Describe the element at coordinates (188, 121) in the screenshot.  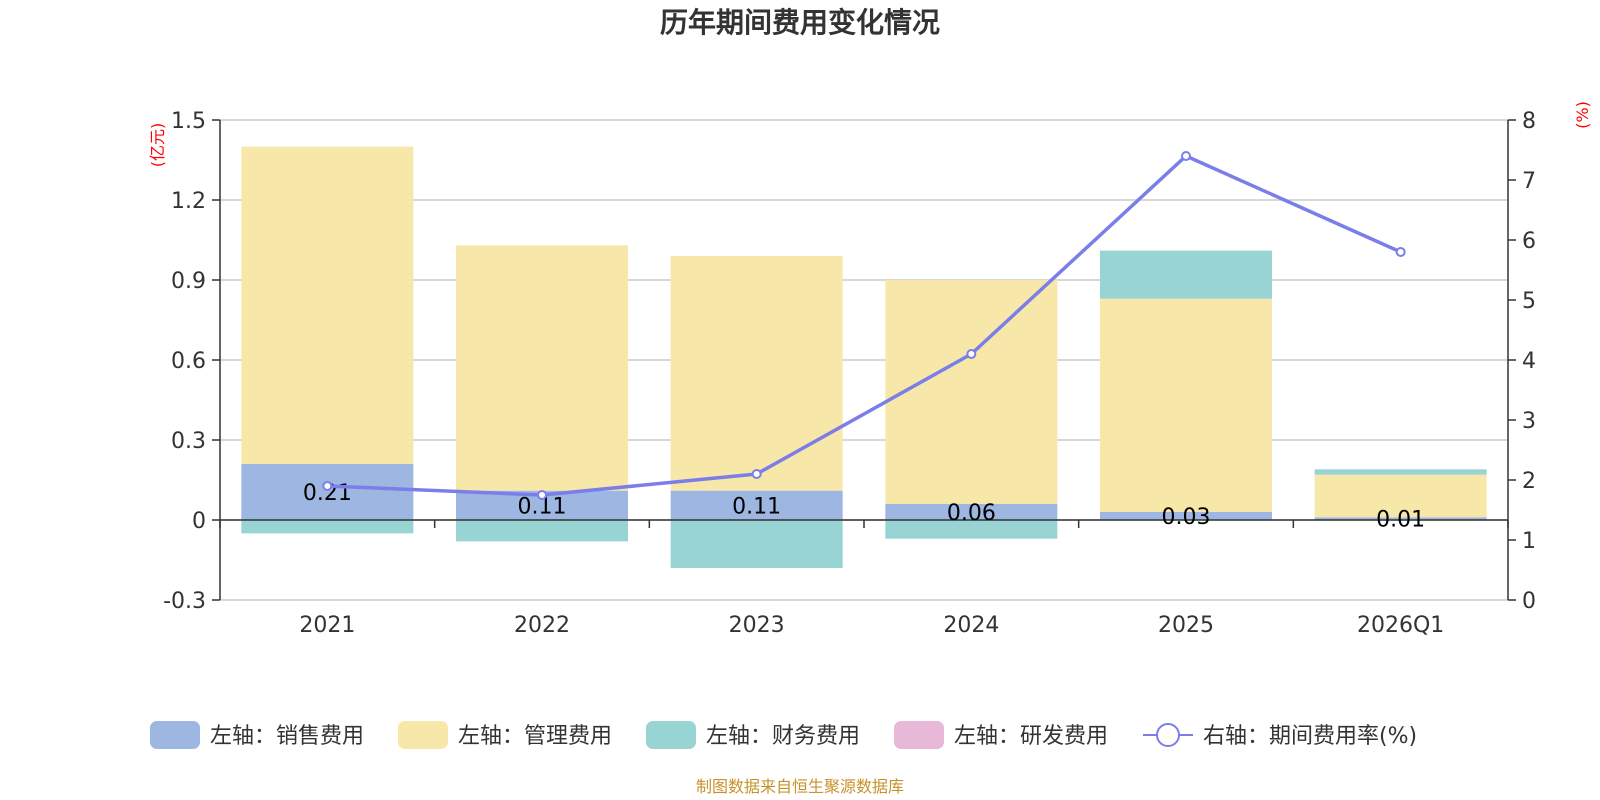
I see `left-axis-tick-label: 1.5` at that location.